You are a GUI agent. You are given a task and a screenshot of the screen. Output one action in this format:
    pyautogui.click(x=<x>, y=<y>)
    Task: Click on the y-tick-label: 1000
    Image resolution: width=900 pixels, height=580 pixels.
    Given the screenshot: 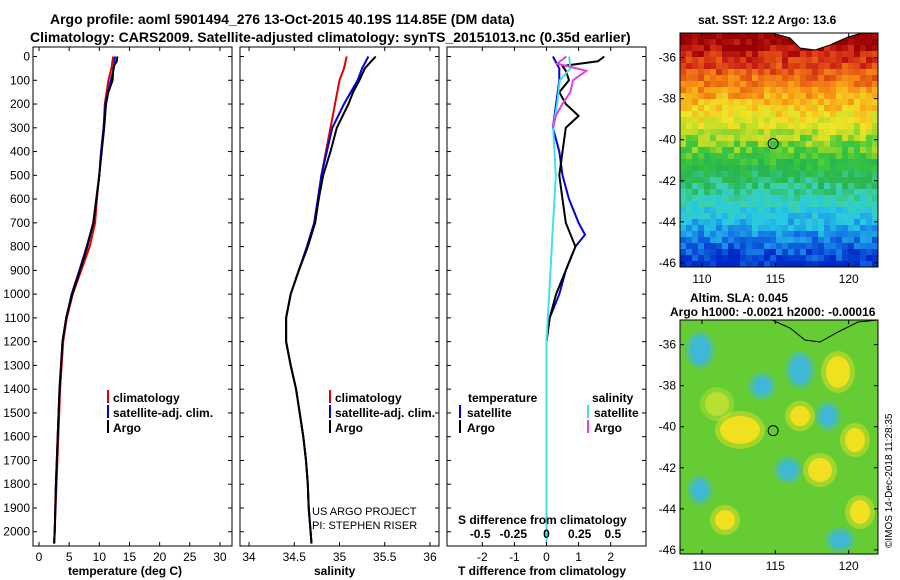 What is the action you would take?
    pyautogui.click(x=16, y=294)
    